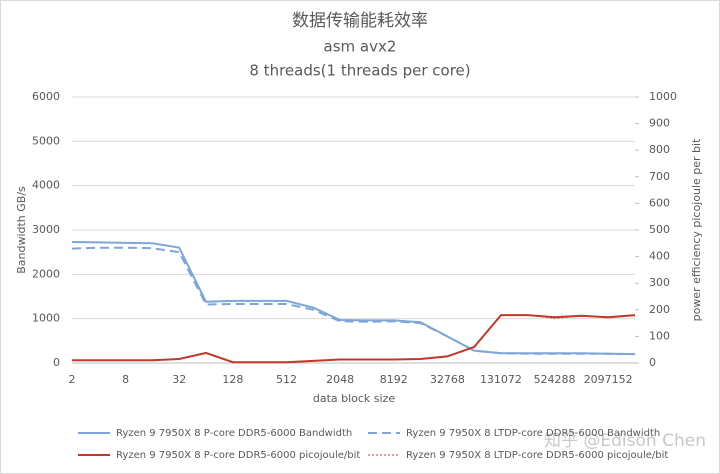  What do you see at coordinates (340, 379) in the screenshot?
I see `x-tick-label: 2048` at bounding box center [340, 379].